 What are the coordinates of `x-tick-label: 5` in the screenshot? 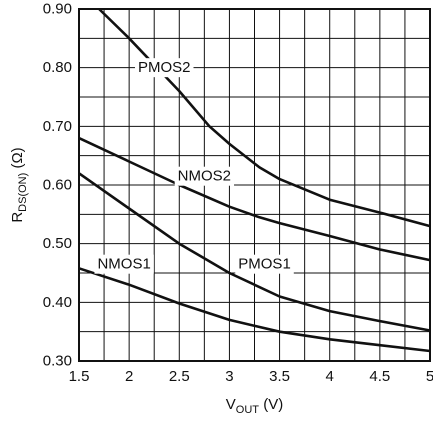 It's located at (429, 376).